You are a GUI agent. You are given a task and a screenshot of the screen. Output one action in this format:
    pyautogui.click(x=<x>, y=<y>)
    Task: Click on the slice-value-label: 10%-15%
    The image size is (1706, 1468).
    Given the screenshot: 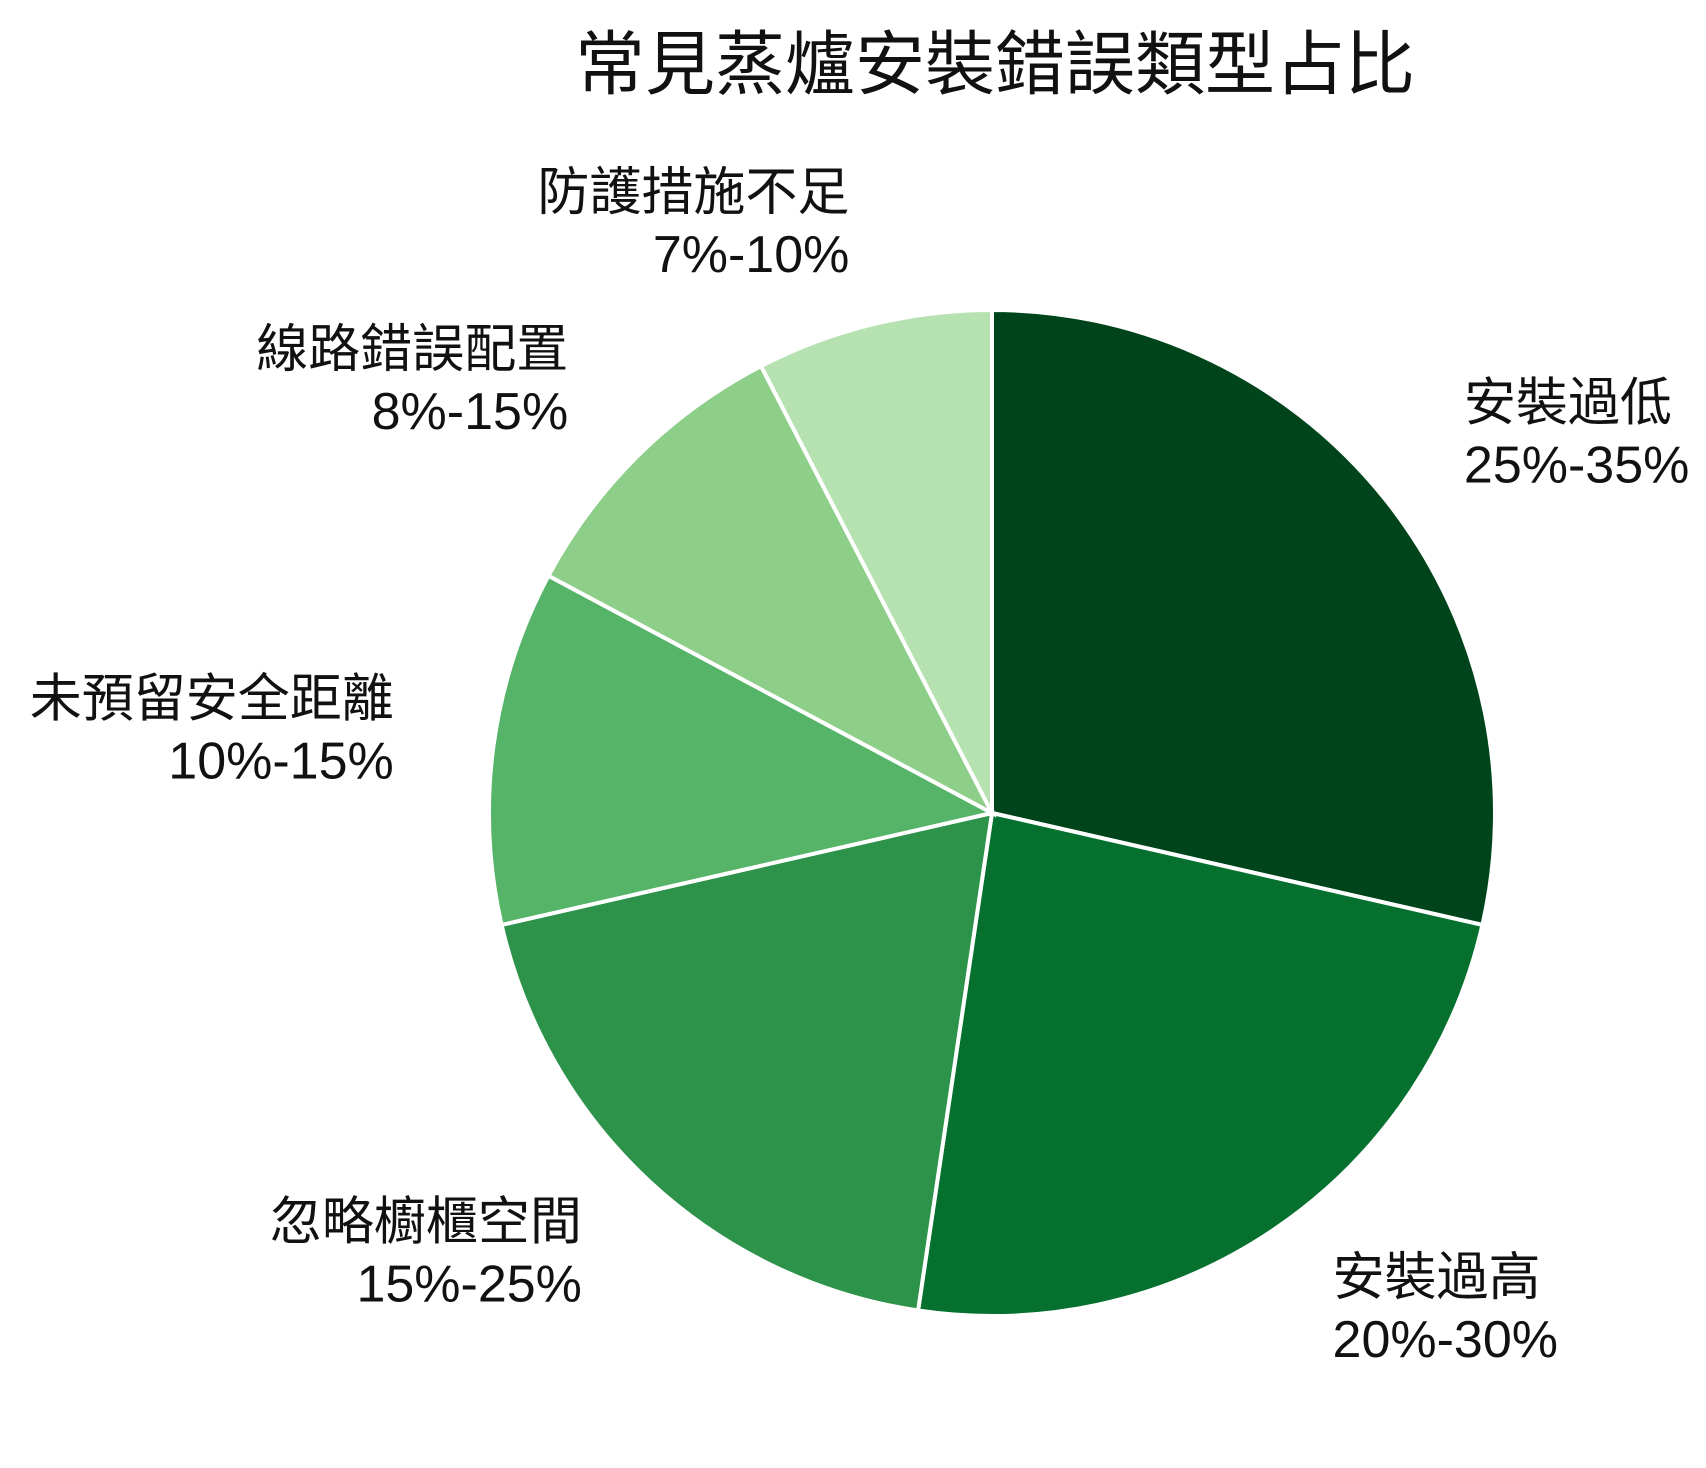 What is the action you would take?
    pyautogui.click(x=280, y=761)
    